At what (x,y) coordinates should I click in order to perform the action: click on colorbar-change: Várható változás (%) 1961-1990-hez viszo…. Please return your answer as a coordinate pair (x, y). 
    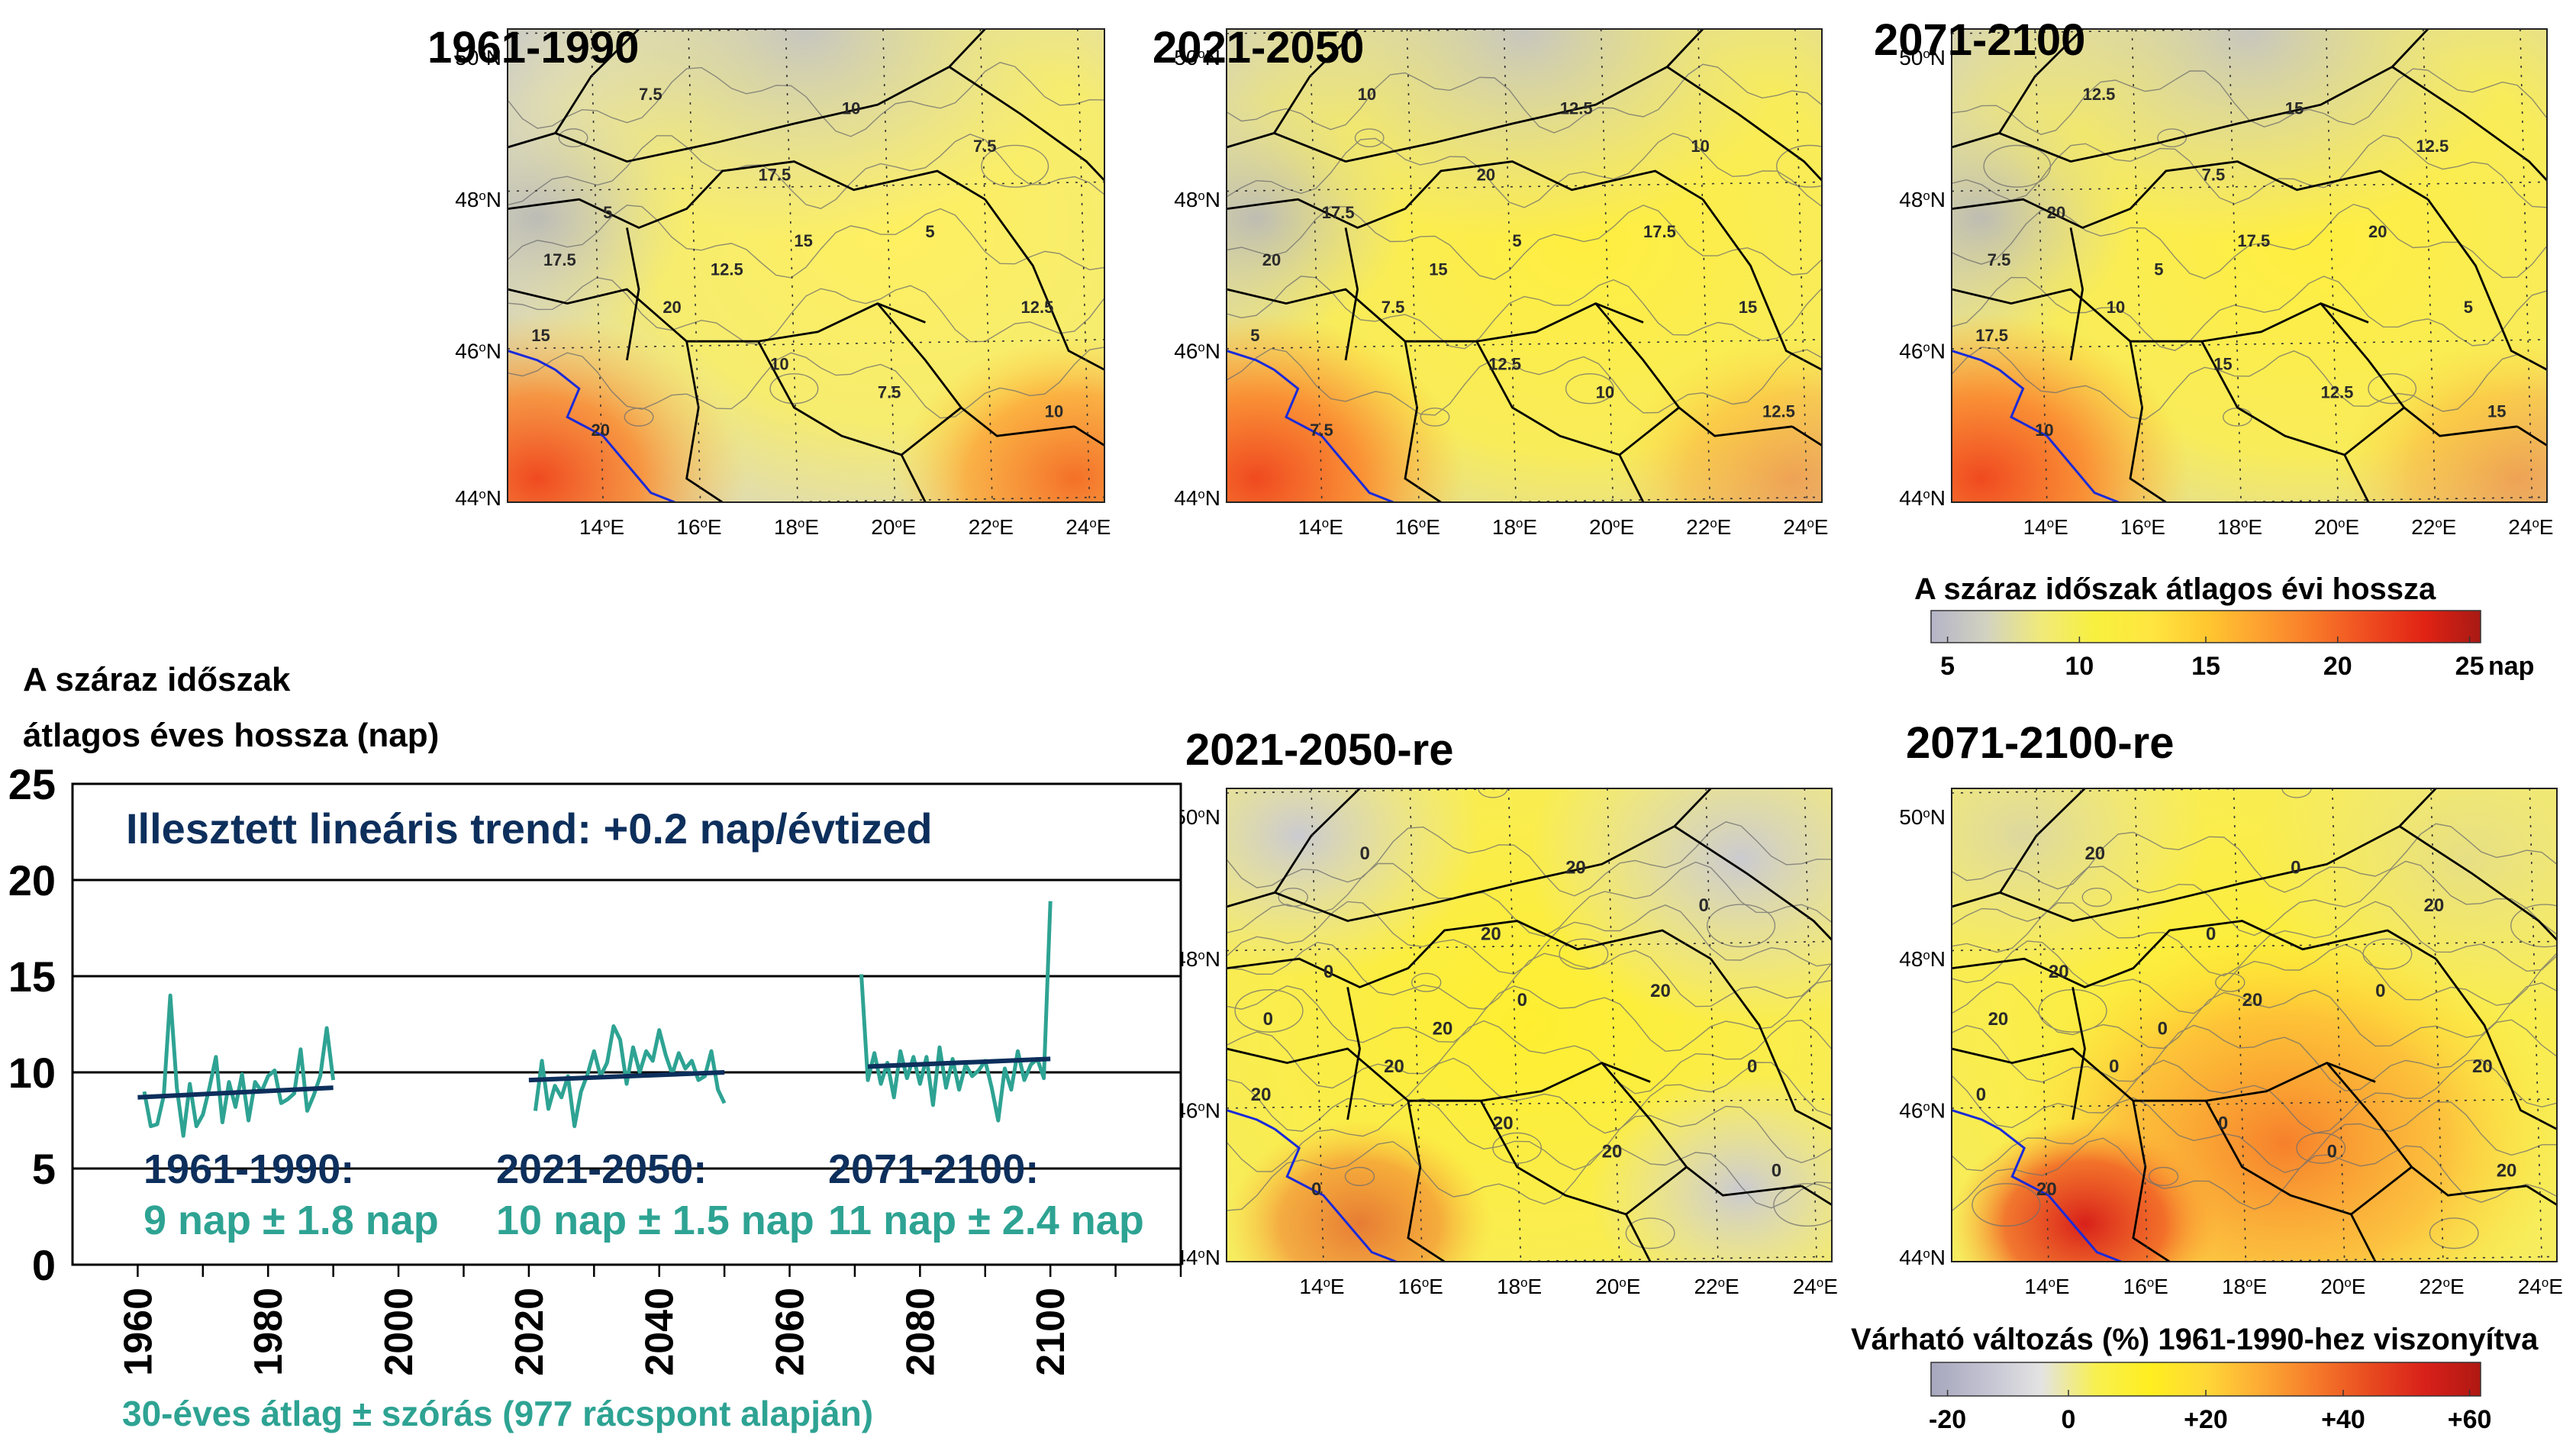
    Looking at the image, I should click on (2195, 1378).